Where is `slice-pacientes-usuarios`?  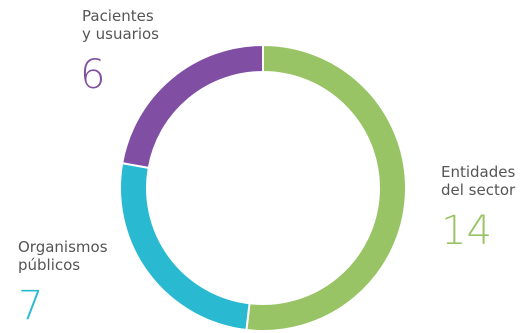
slice-pacientes-usuarios is located at coordinates (192, 106).